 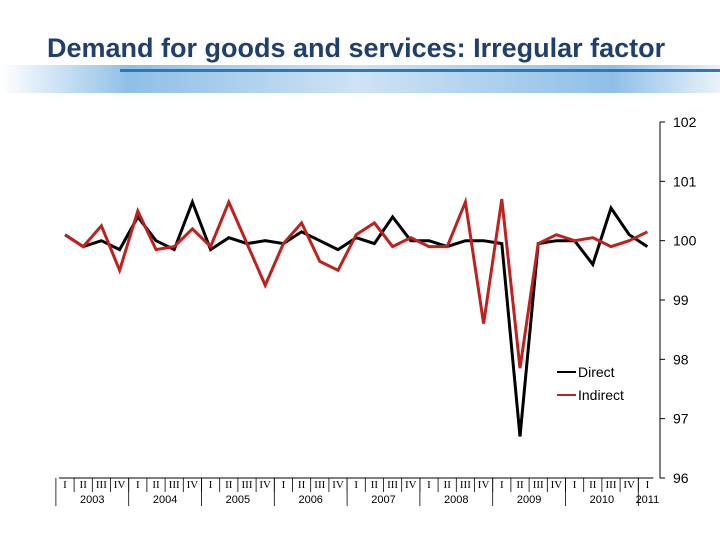 What do you see at coordinates (601, 395) in the screenshot?
I see `legend-label-indirect: Indirect` at bounding box center [601, 395].